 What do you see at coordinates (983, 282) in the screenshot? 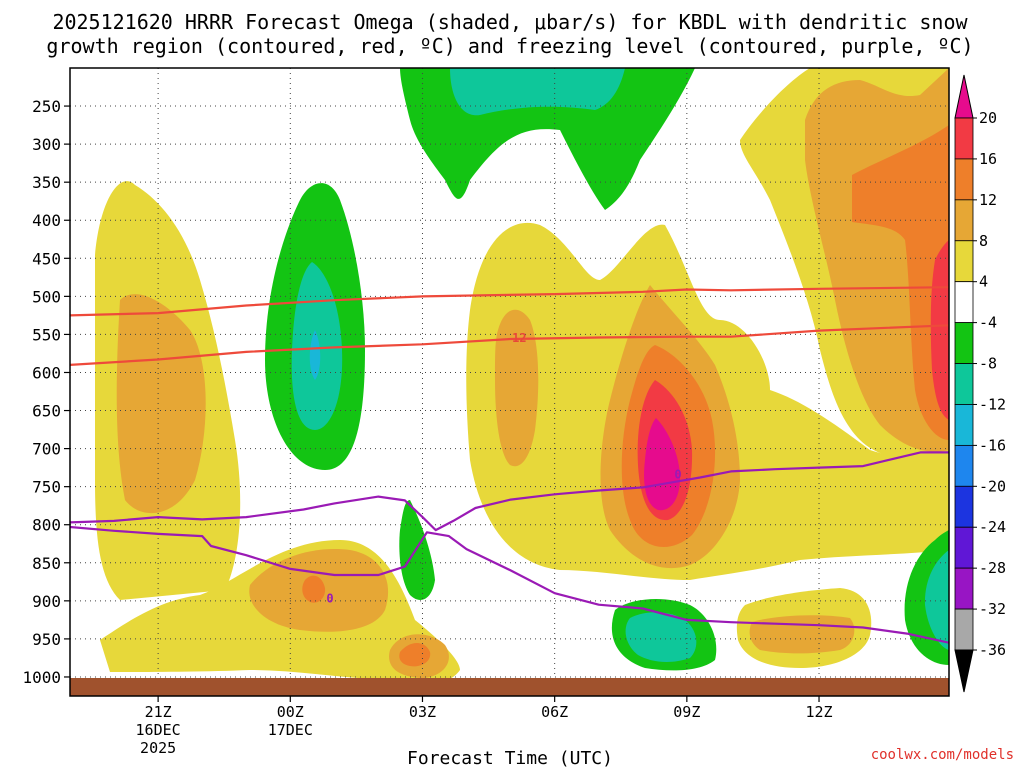
I see `colorbar-label-4: 4` at bounding box center [983, 282].